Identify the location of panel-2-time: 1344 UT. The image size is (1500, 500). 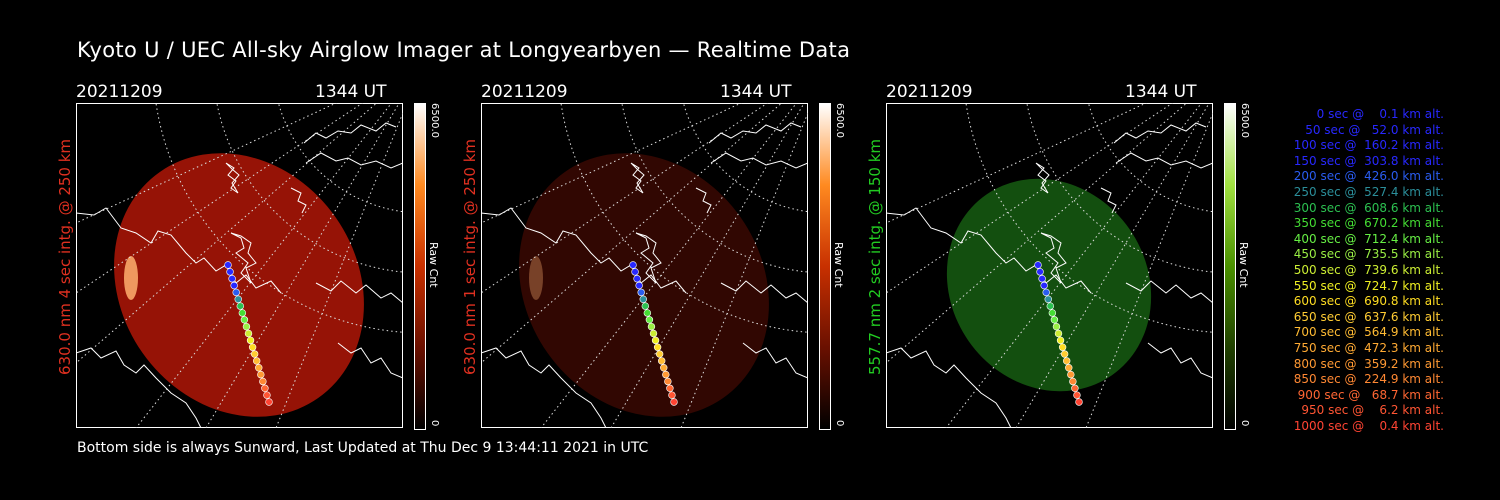
(756, 92).